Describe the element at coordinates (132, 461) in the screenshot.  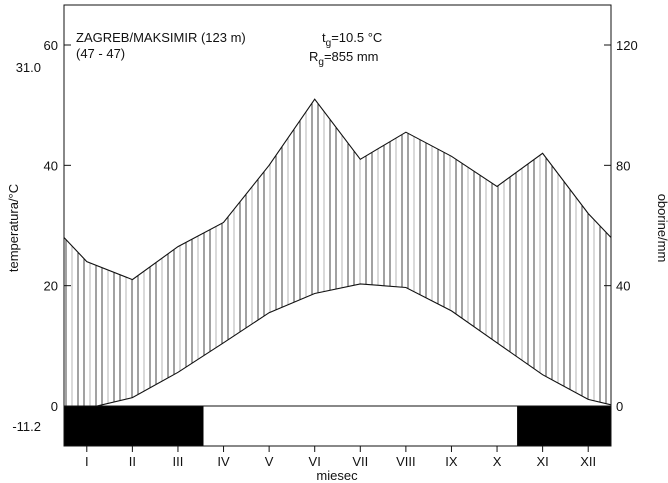
I see `x-tick-label: II` at that location.